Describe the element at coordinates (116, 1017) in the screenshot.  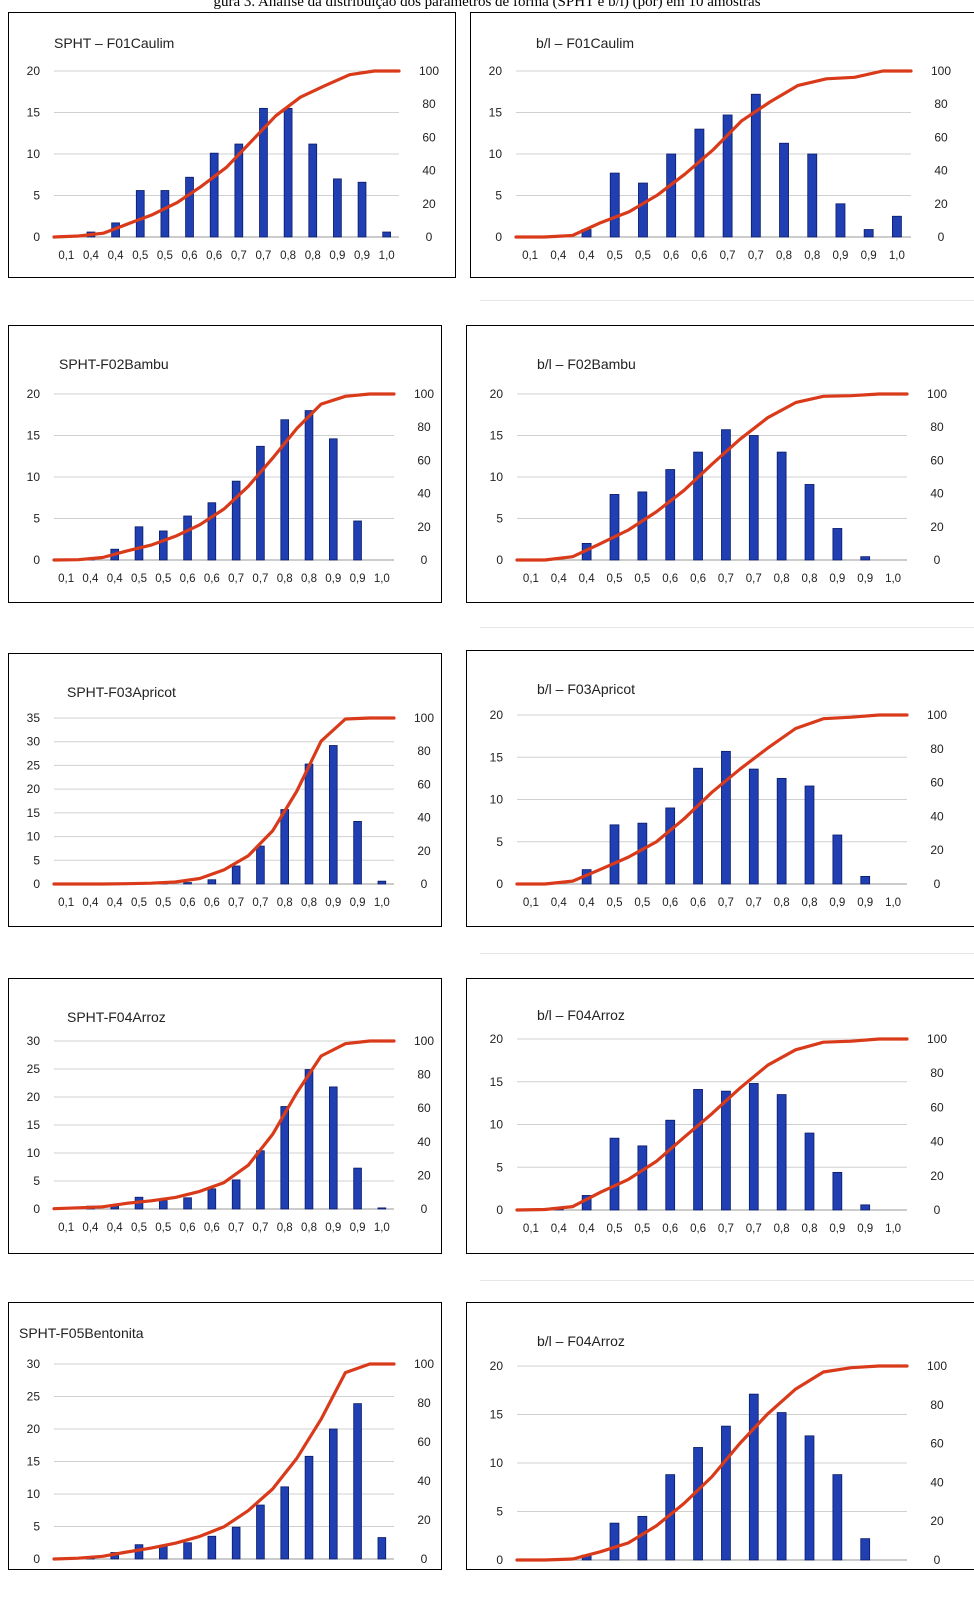
I see `chart-title: SPHT-F04Arroz` at that location.